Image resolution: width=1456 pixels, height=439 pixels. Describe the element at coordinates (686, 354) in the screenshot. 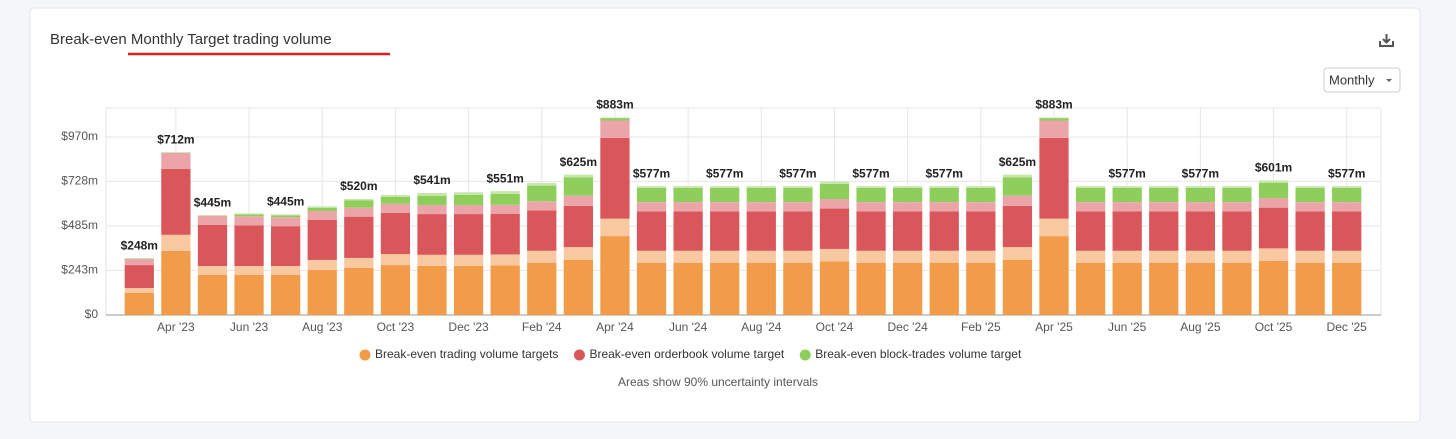

I see `legend-label: Break-even orderbook volume target` at that location.